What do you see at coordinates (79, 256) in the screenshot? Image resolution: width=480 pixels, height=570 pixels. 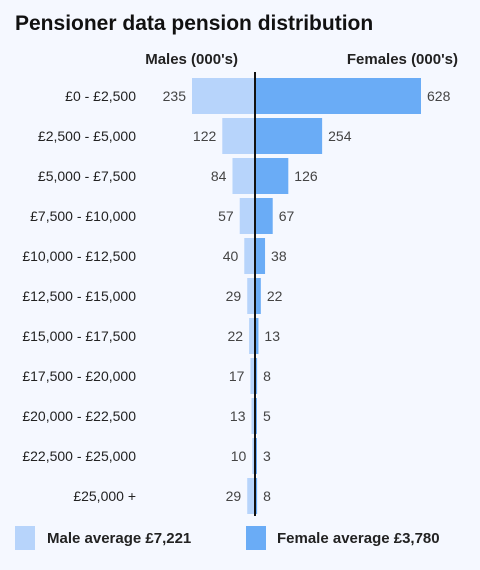 I see `category-label: £10,000 - £12,500` at bounding box center [79, 256].